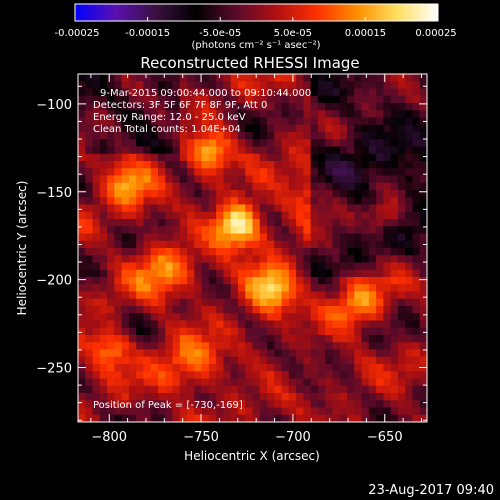  Describe the element at coordinates (109, 437) in the screenshot. I see `x-tick-label: −800` at that location.